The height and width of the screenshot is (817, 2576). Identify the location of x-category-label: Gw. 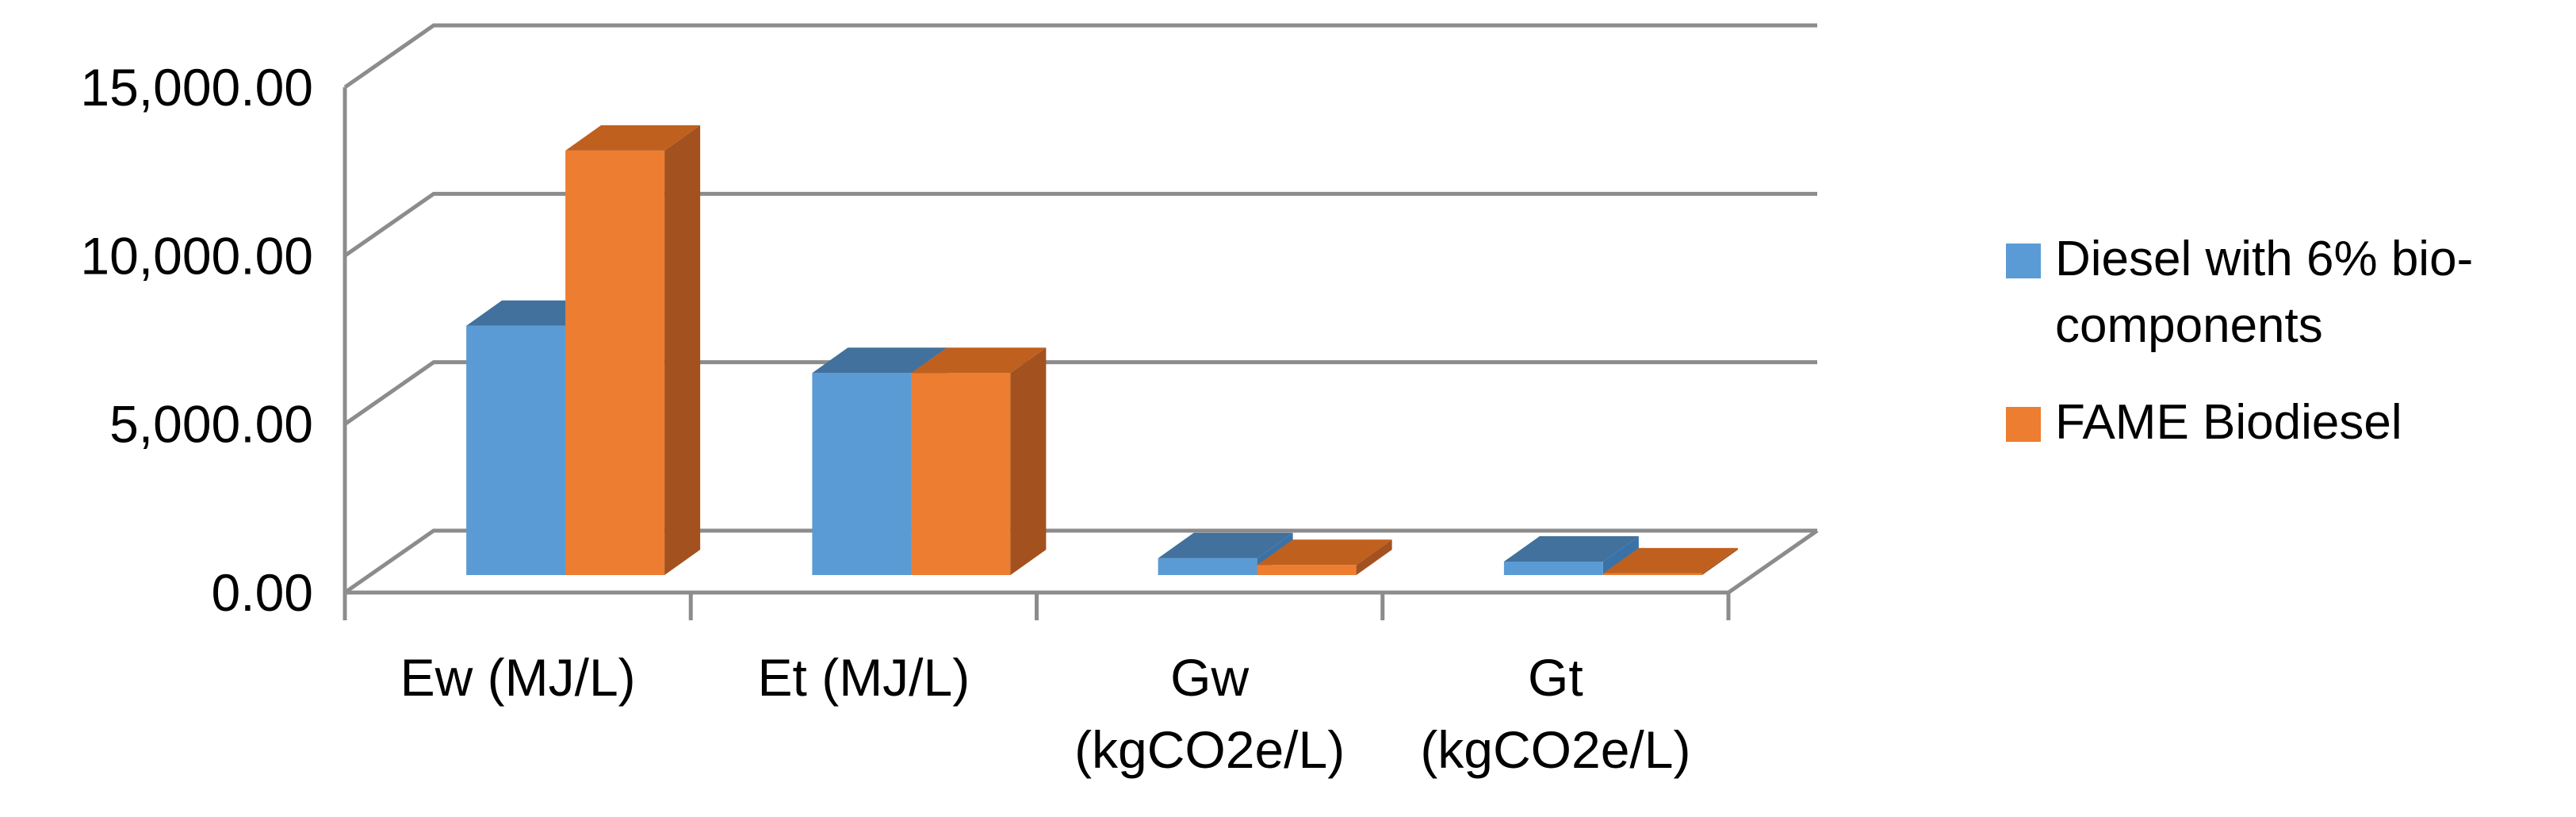
(1209, 677).